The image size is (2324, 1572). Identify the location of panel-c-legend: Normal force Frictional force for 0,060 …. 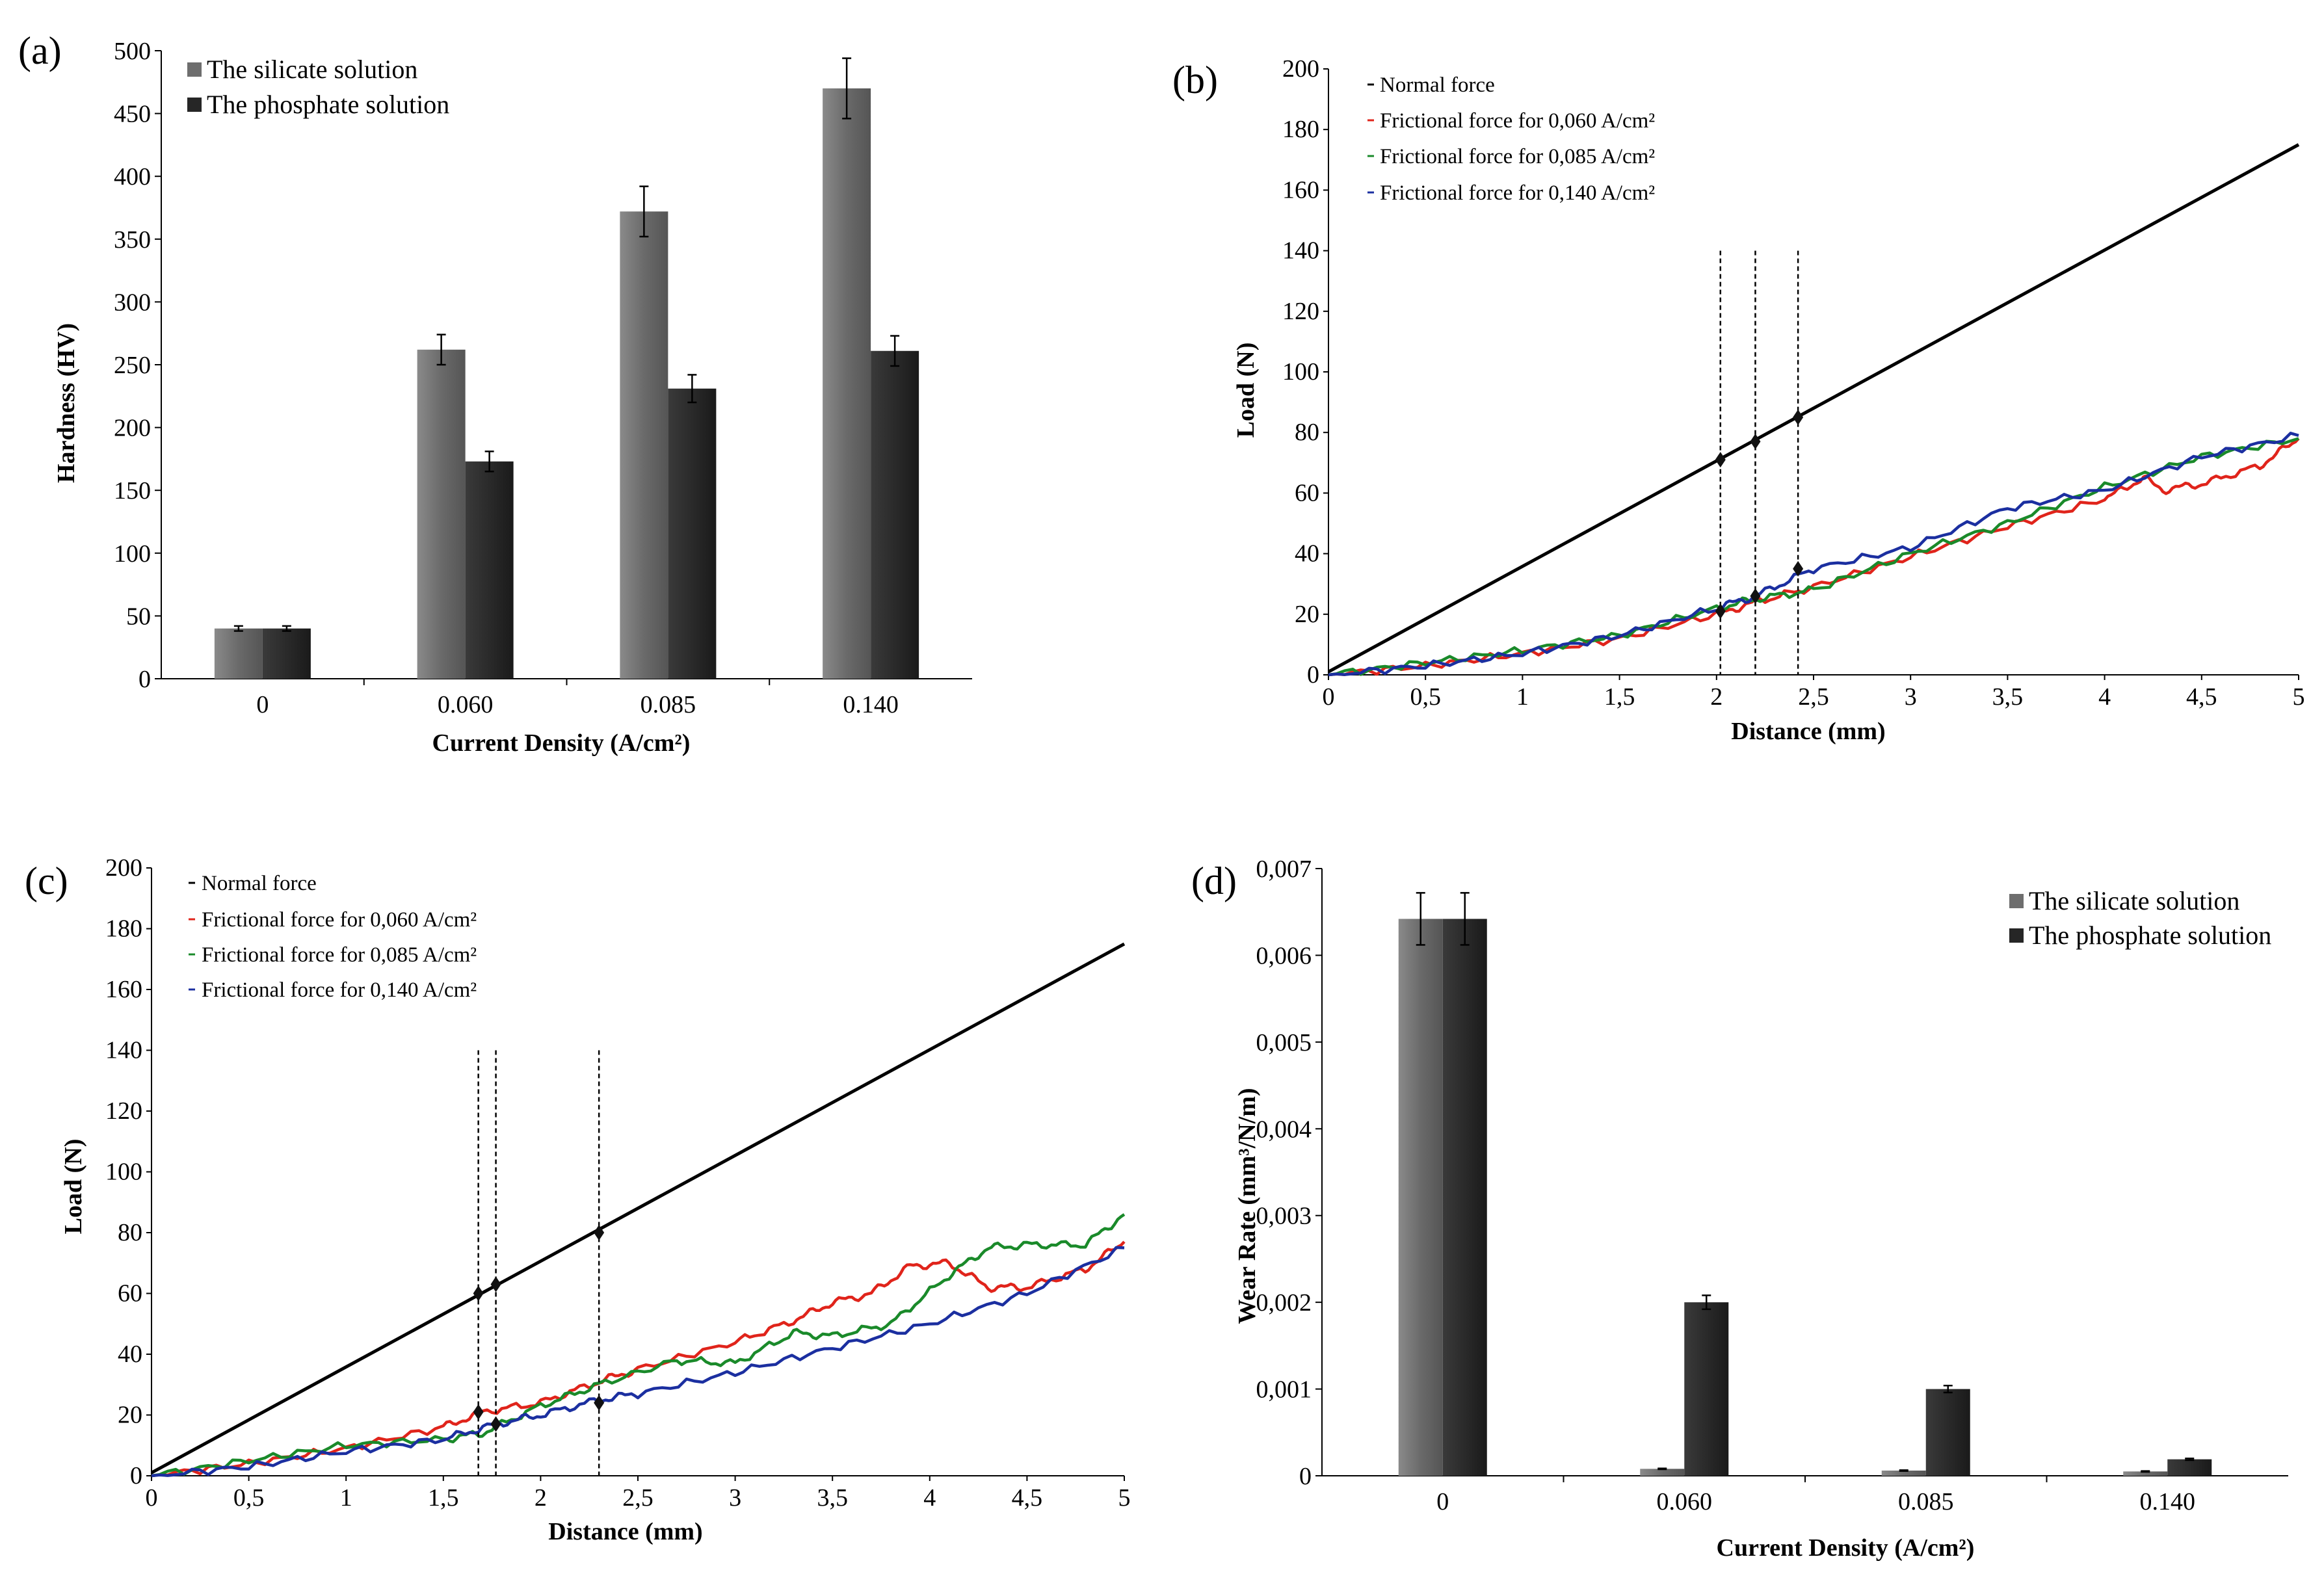
(333, 937).